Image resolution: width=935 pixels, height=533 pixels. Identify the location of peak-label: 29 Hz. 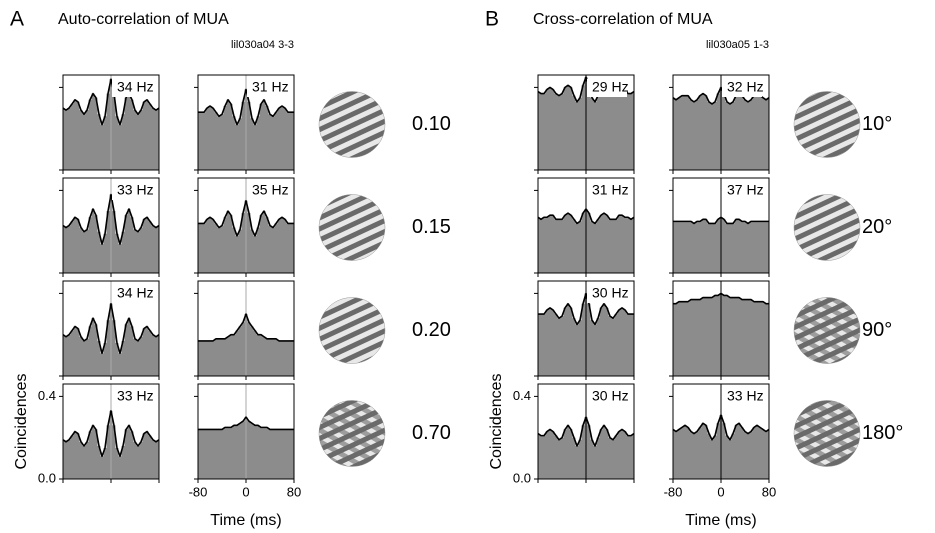
(610, 87).